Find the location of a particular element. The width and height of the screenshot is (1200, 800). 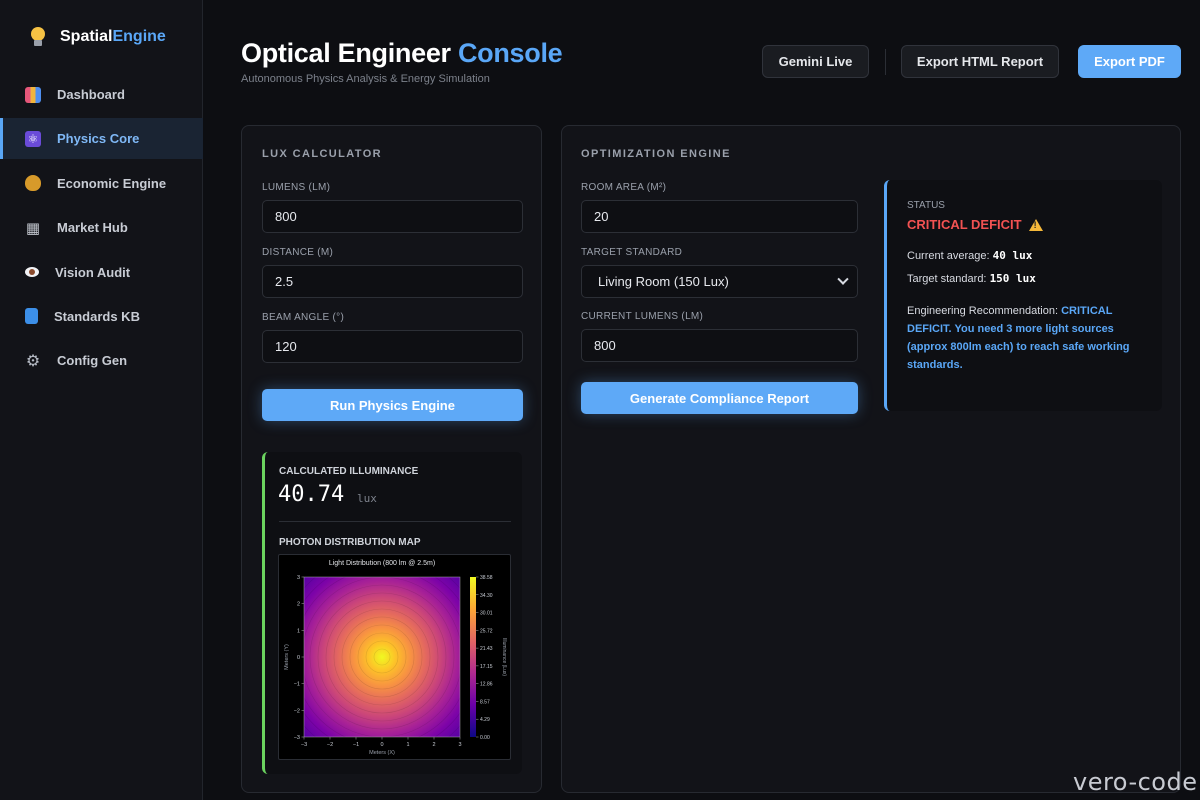

sidebar-item-standards-kb: Standards KB is located at coordinates (101, 316).